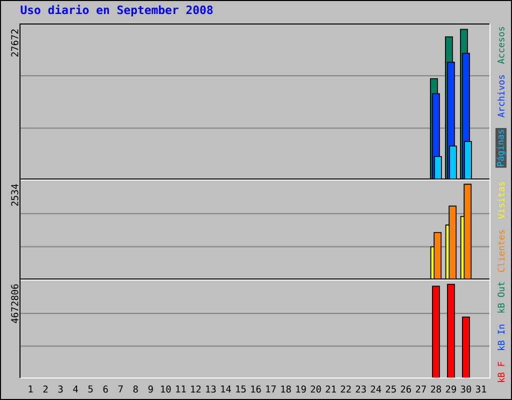 Image resolution: width=512 pixels, height=400 pixels. Describe the element at coordinates (75, 389) in the screenshot. I see `x-tick-label: 4` at that location.